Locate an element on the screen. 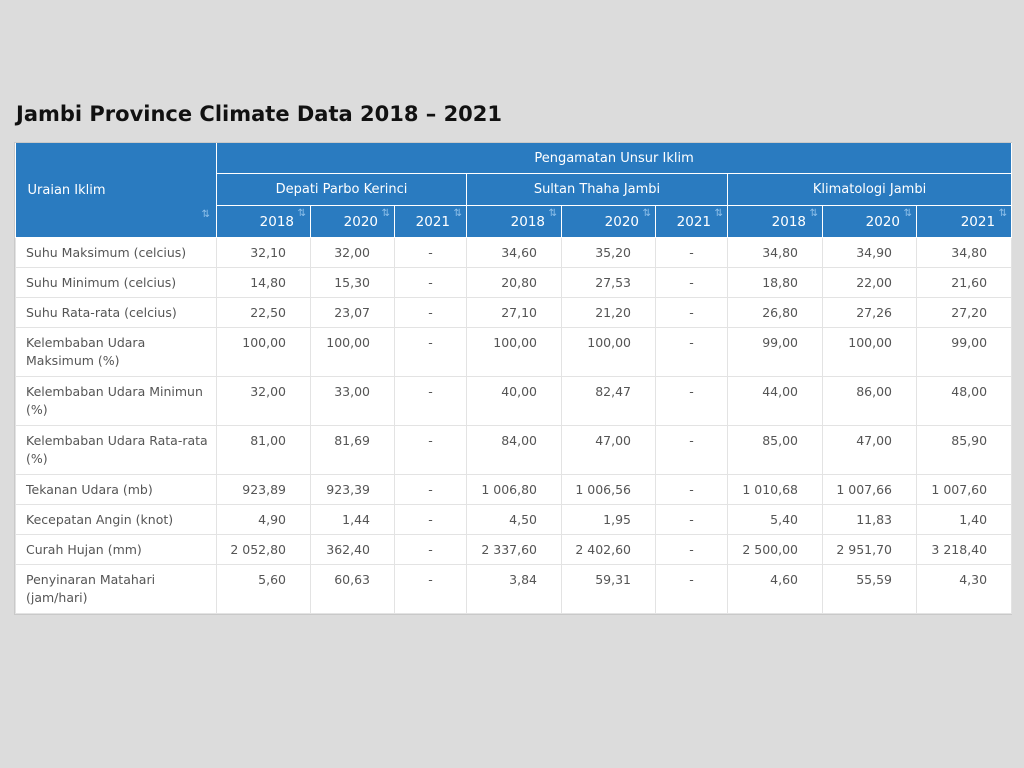 Image resolution: width=1024 pixels, height=768 pixels. table-cell: 84,00 is located at coordinates (514, 450).